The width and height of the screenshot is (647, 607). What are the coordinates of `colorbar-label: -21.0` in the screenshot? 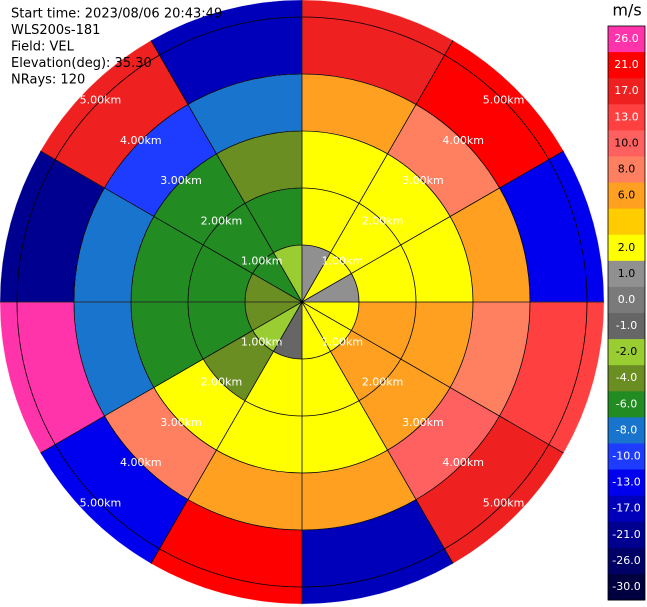 It's located at (626, 534).